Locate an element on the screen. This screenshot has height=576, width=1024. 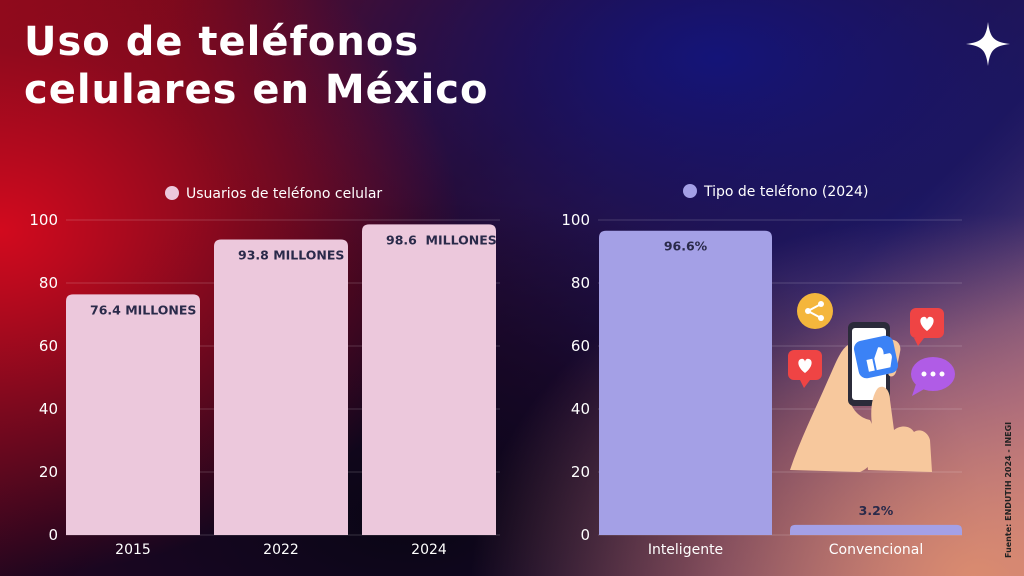
x-tick-label: Convencional is located at coordinates (876, 550).